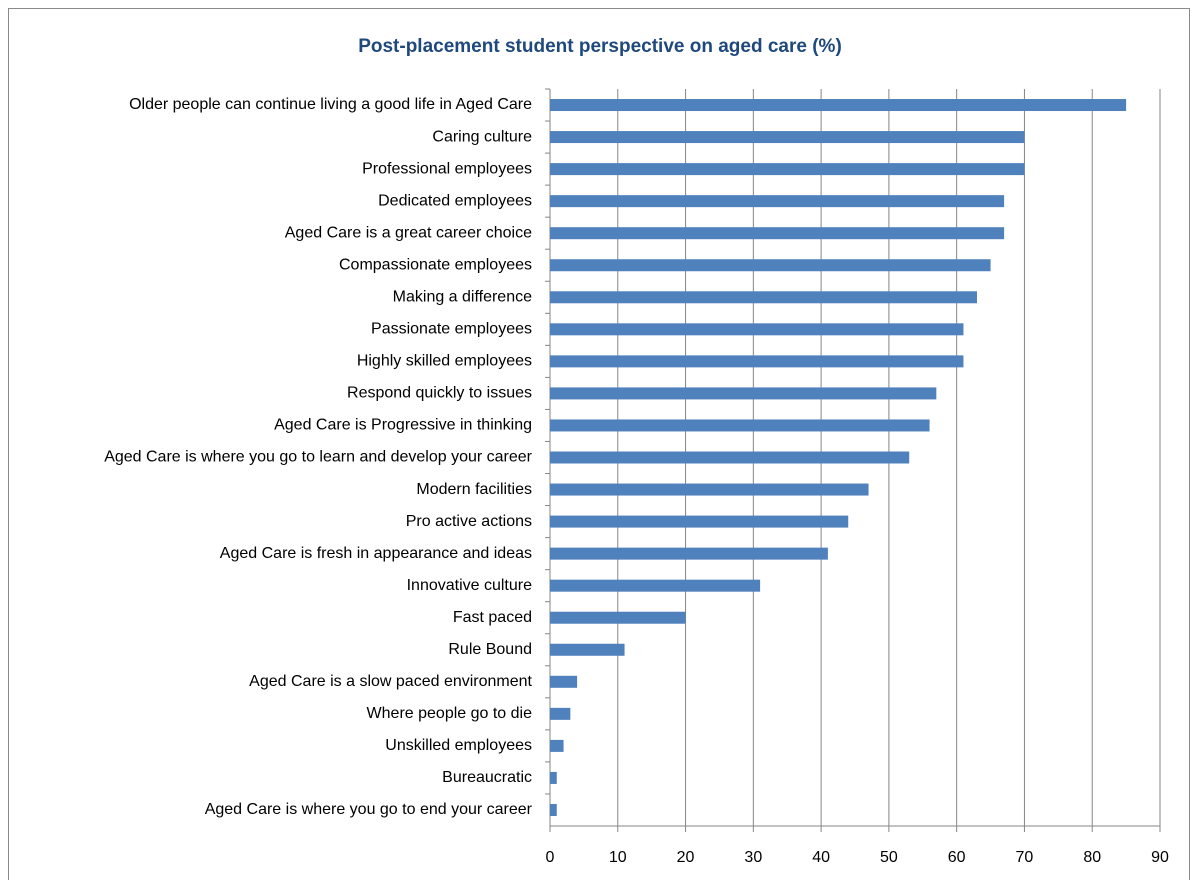 The image size is (1198, 880). What do you see at coordinates (1160, 857) in the screenshot?
I see `x-tick-label: 90` at bounding box center [1160, 857].